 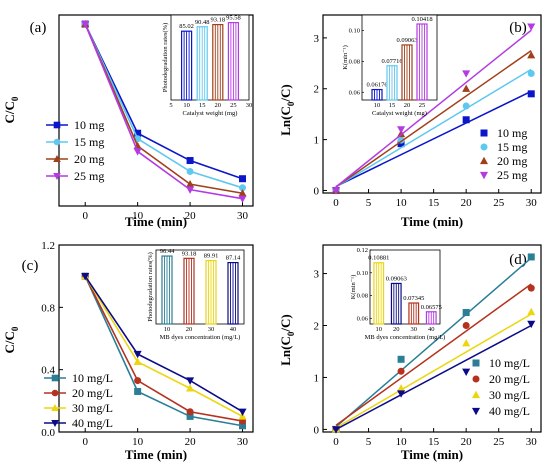 I want to click on panel-label: (d), so click(x=518, y=260).